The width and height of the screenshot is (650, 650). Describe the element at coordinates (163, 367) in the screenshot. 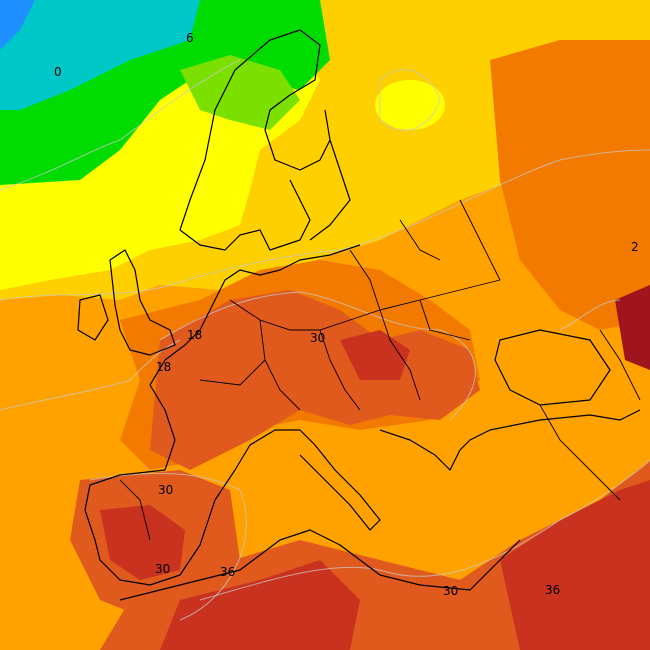

I see `contour-label-18b: 18` at that location.